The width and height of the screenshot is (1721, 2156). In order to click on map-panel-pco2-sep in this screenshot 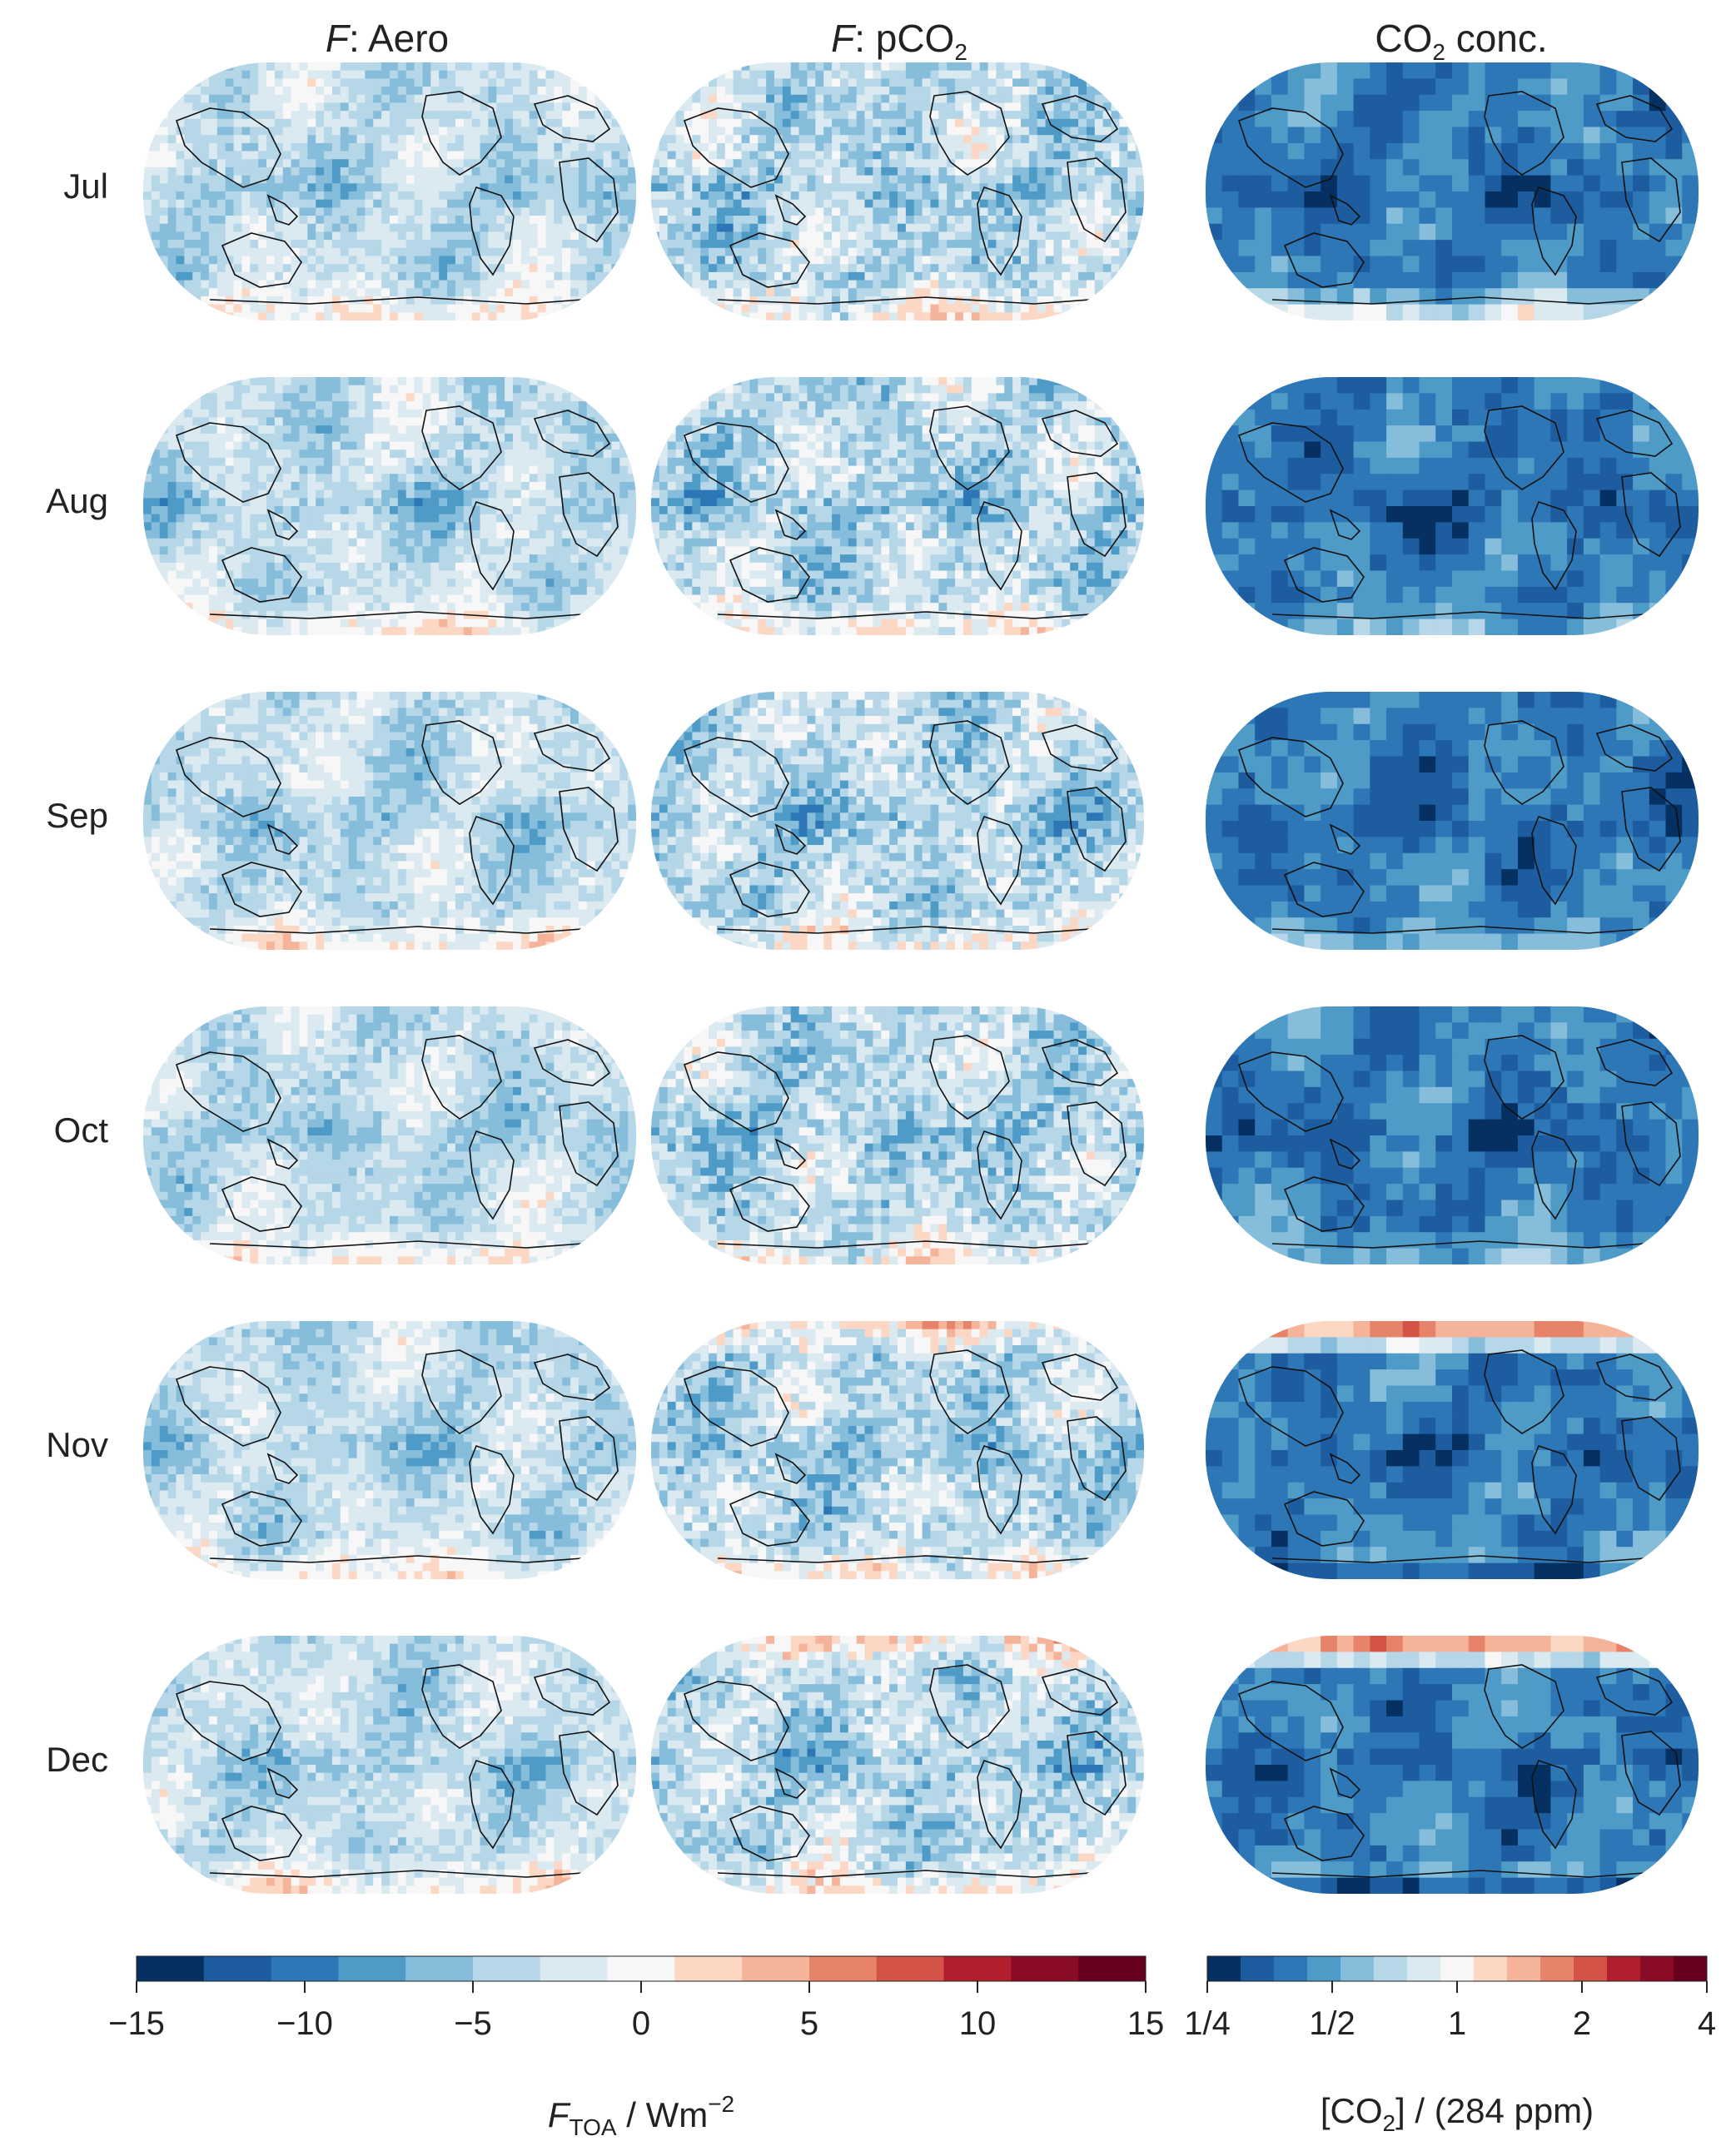, I will do `click(898, 821)`.